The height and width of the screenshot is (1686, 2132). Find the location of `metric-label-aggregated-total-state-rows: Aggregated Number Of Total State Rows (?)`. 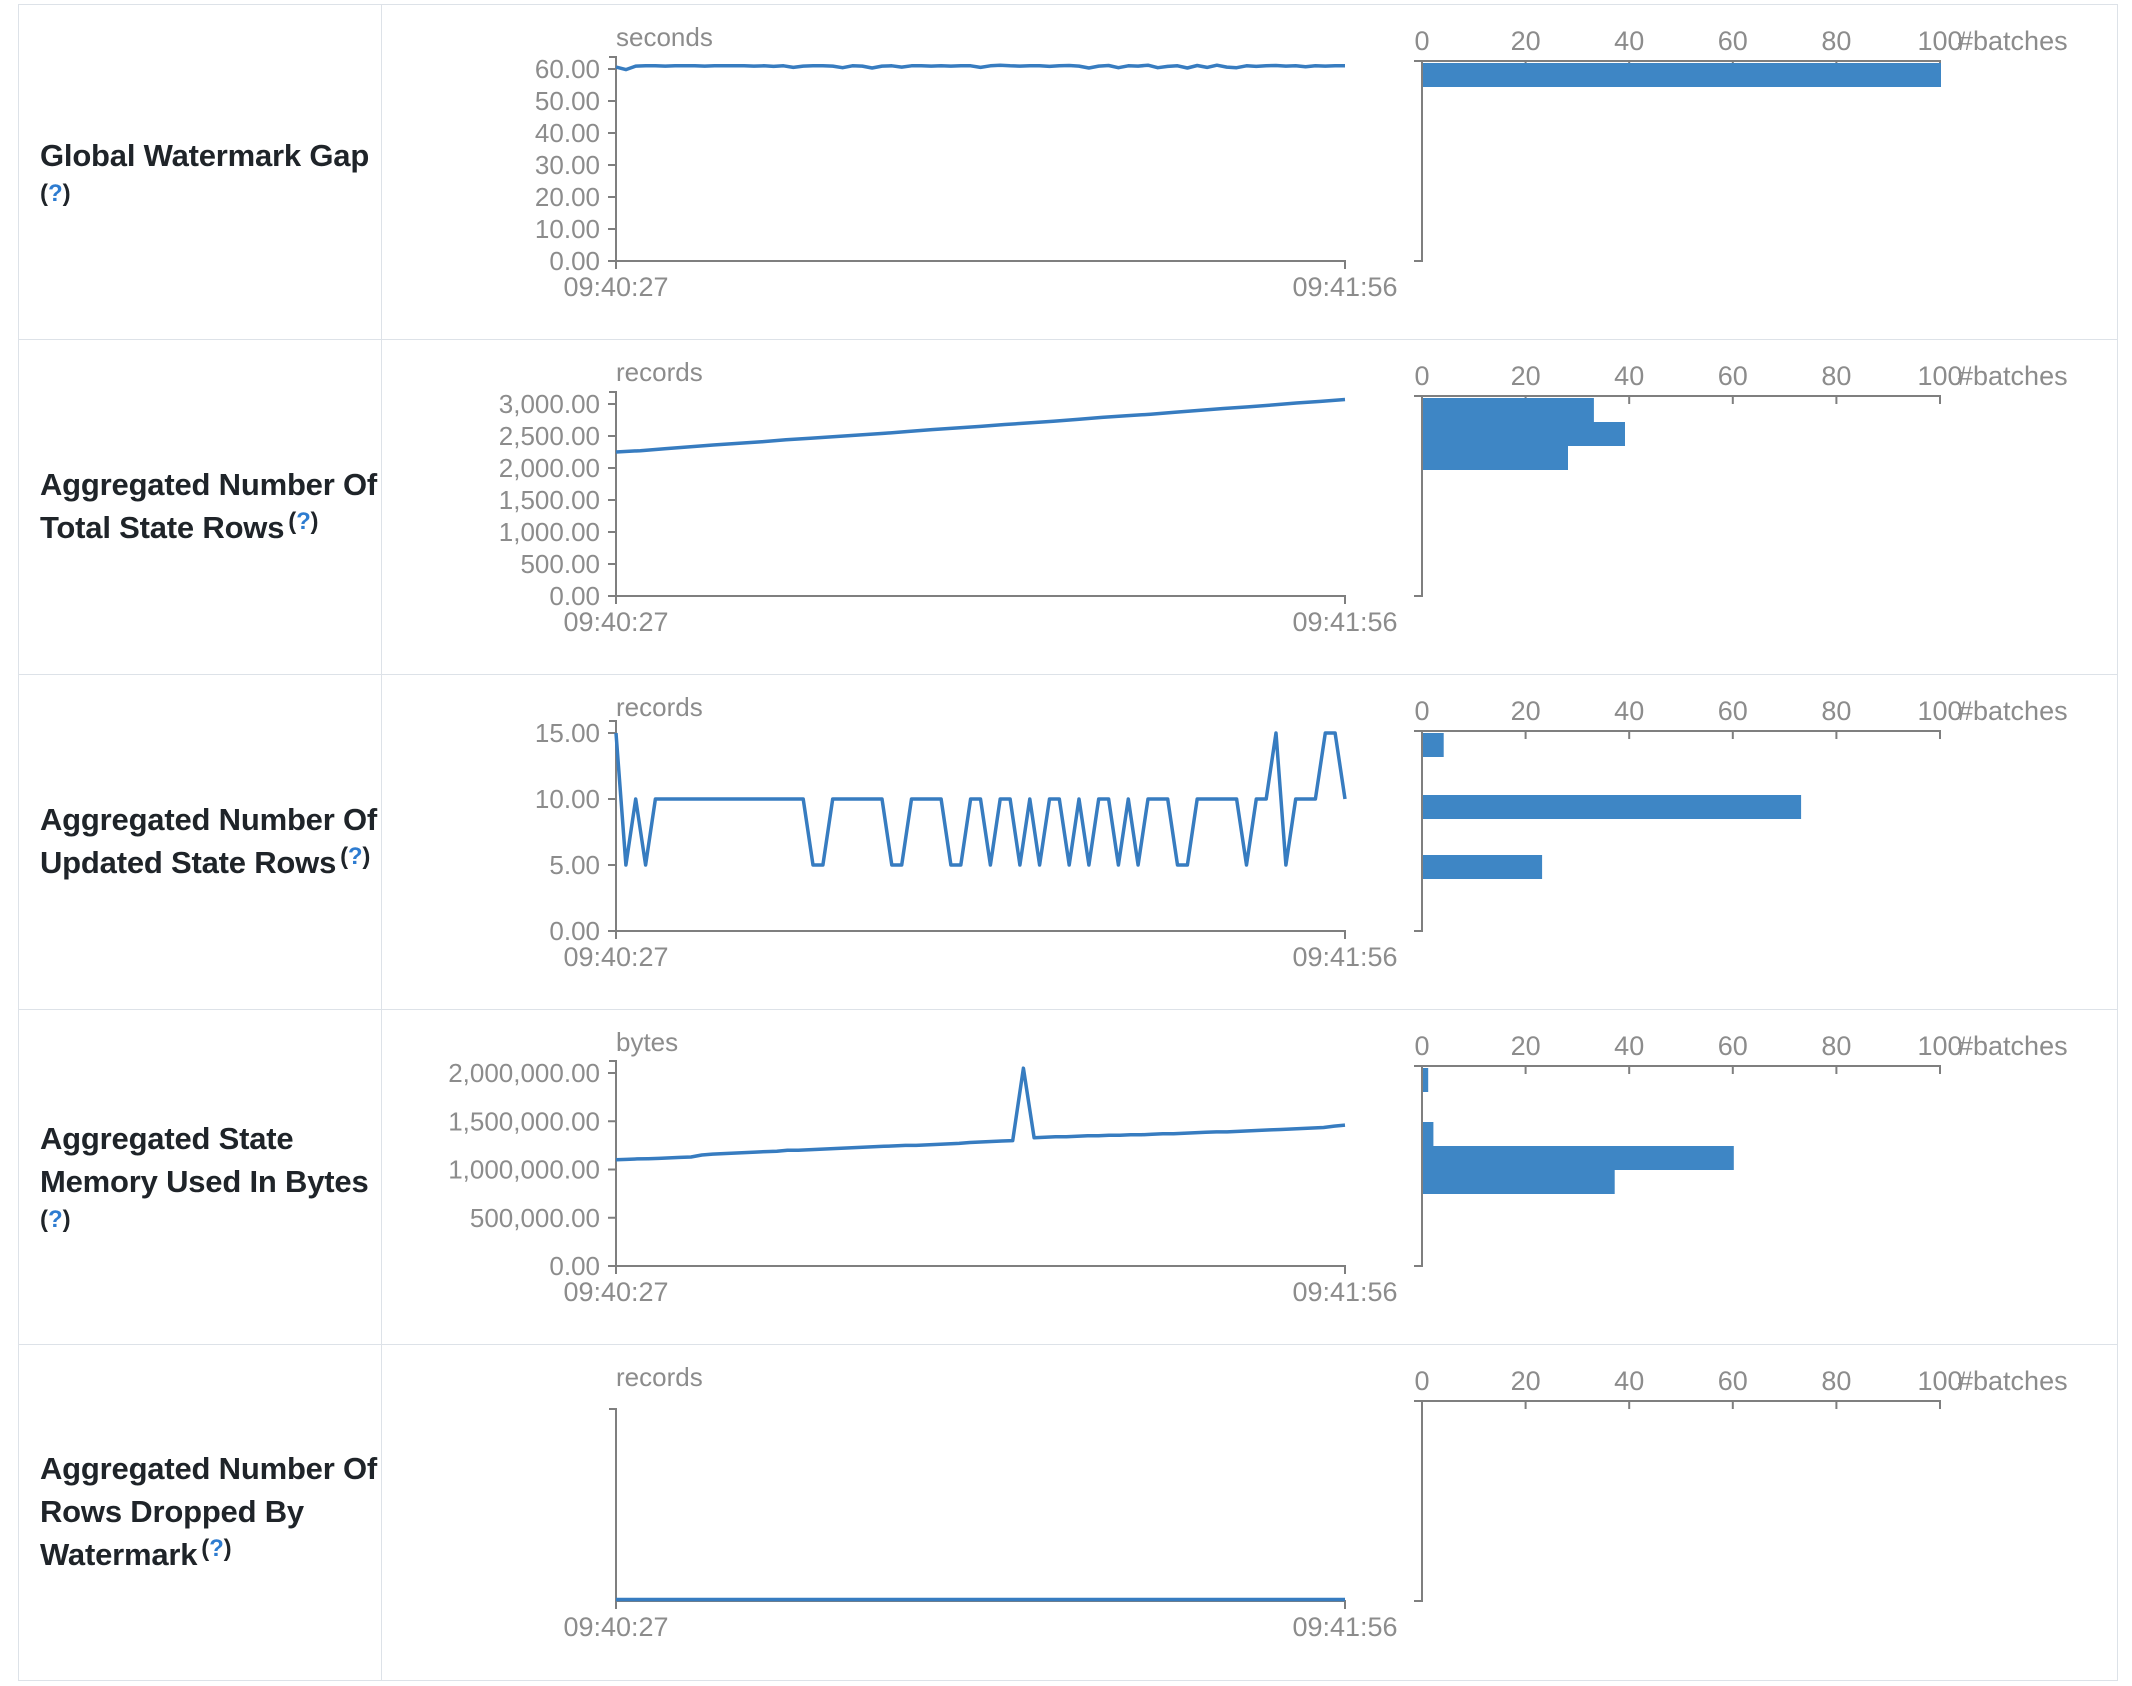

metric-label-aggregated-total-state-rows: Aggregated Number Of Total State Rows (?) is located at coordinates (200, 507).